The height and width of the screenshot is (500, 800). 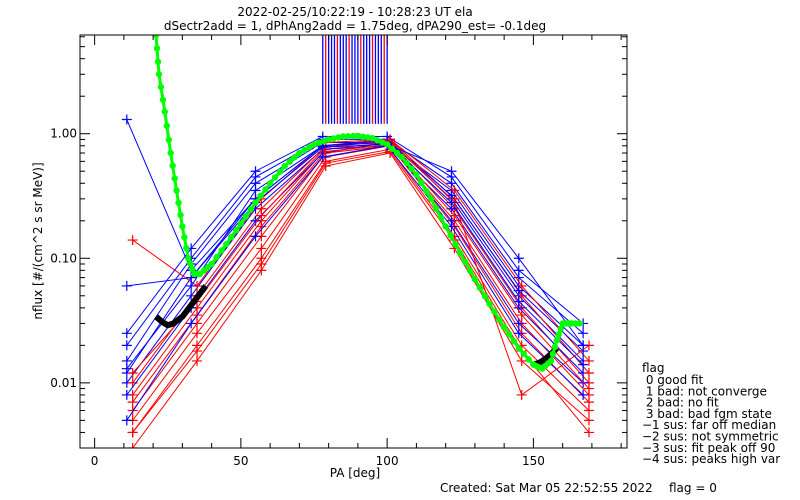 I want to click on y-tick-label: 0.10, so click(x=63, y=258).